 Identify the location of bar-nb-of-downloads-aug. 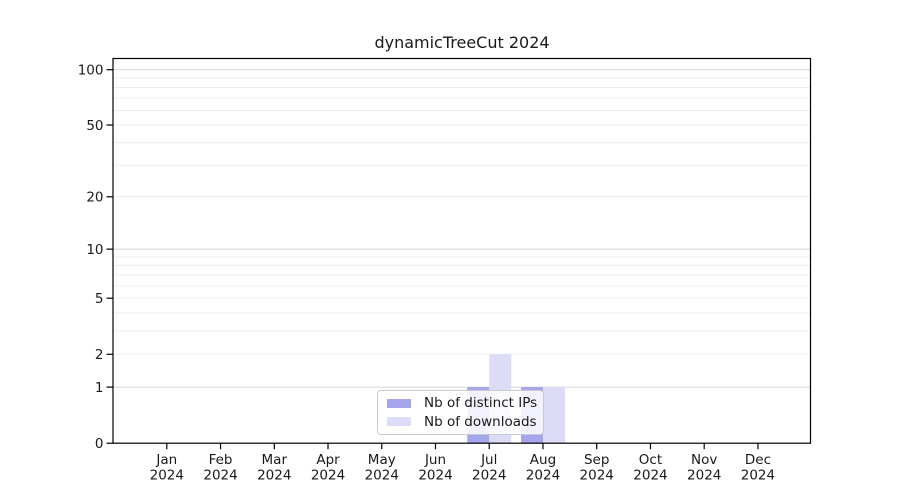
(553, 415).